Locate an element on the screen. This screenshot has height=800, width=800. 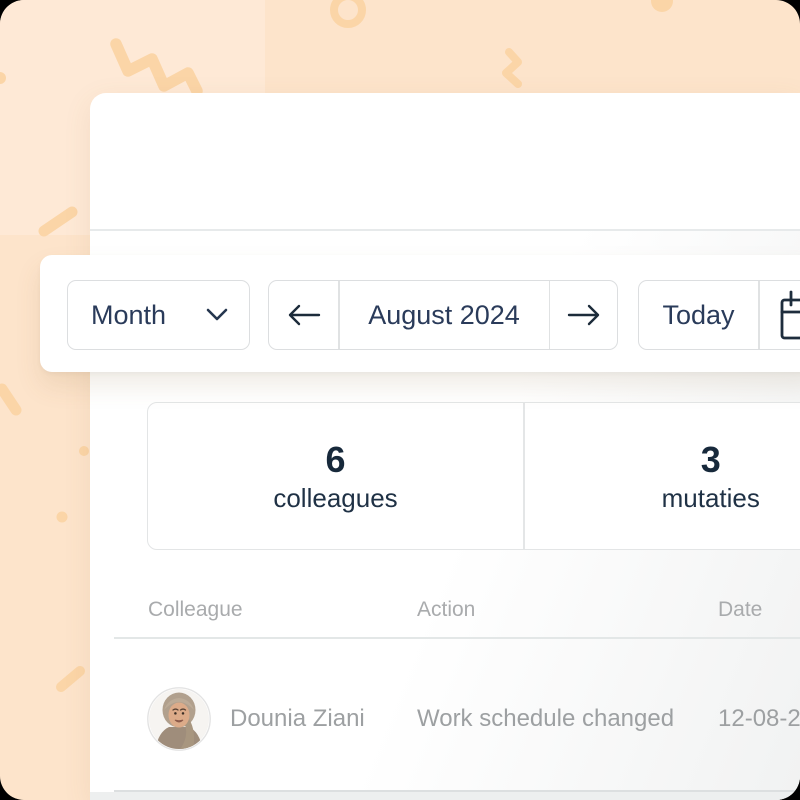
period-navigator: August 2024 is located at coordinates (443, 315).